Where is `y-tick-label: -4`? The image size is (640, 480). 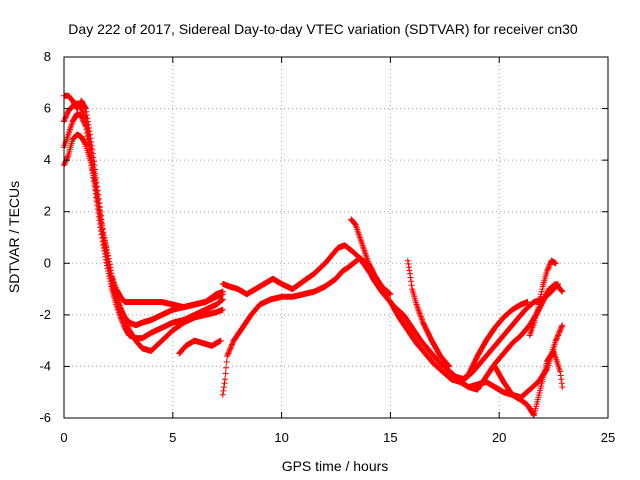 y-tick-label: -4 is located at coordinates (45, 365).